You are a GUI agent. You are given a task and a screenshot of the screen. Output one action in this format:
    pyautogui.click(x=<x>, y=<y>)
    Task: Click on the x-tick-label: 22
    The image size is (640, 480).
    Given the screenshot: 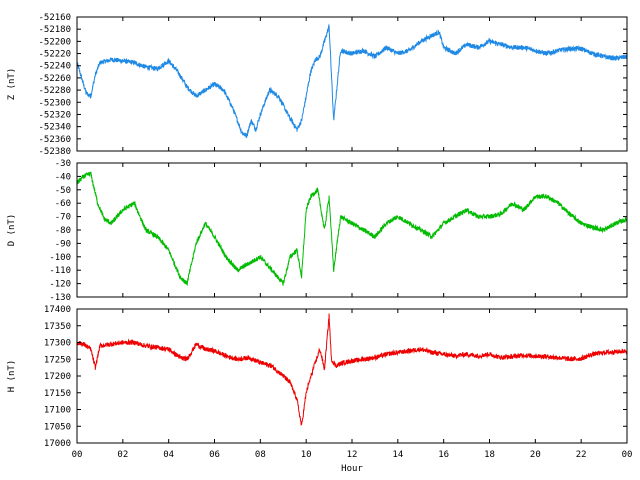 What is the action you would take?
    pyautogui.click(x=581, y=455)
    